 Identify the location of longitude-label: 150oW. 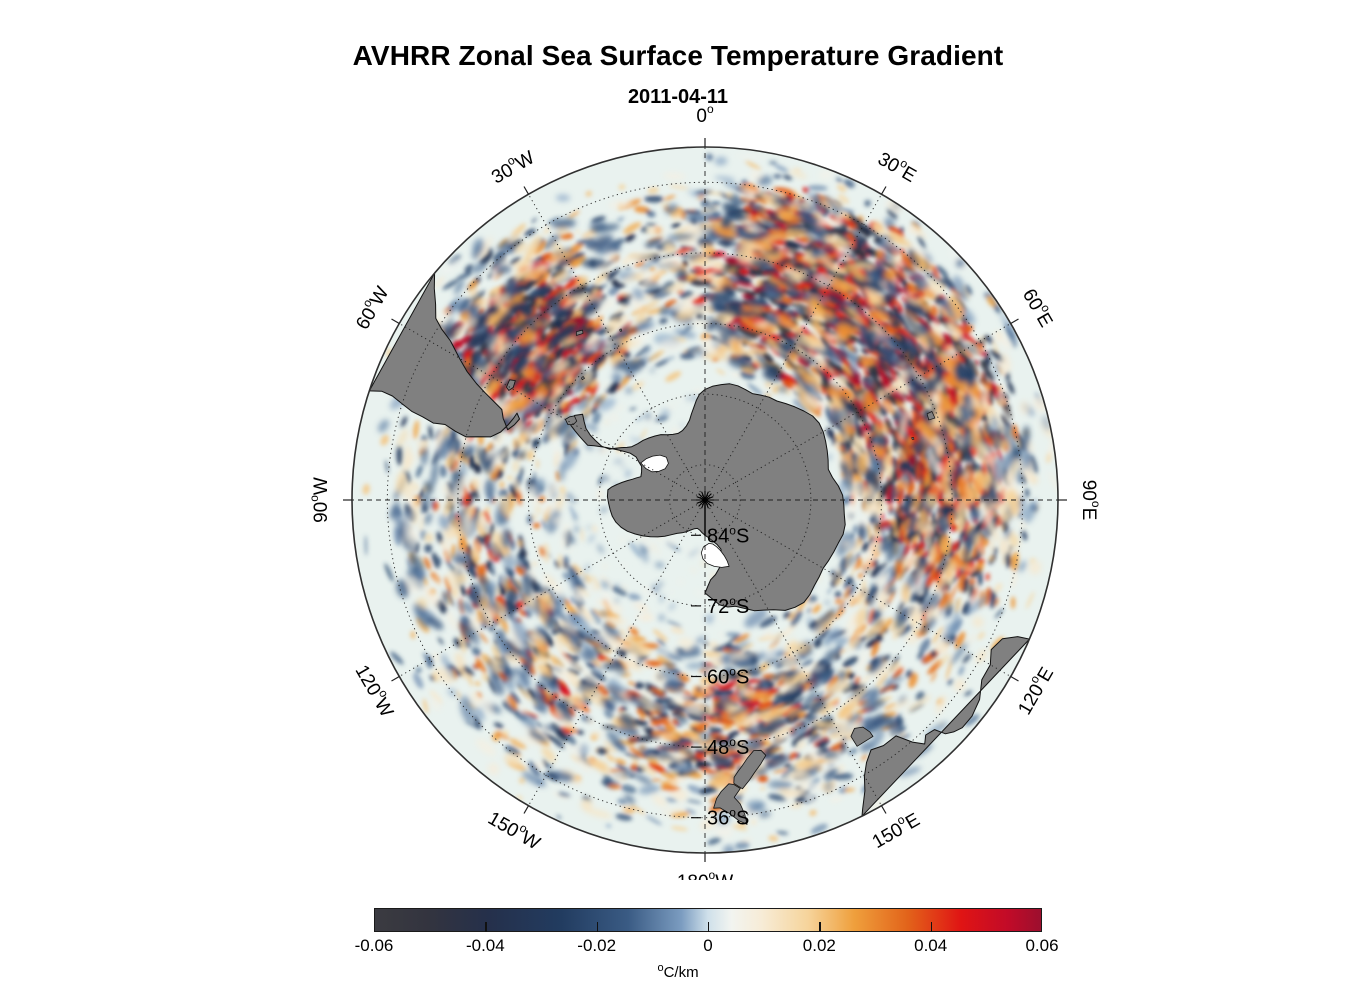
(514, 830).